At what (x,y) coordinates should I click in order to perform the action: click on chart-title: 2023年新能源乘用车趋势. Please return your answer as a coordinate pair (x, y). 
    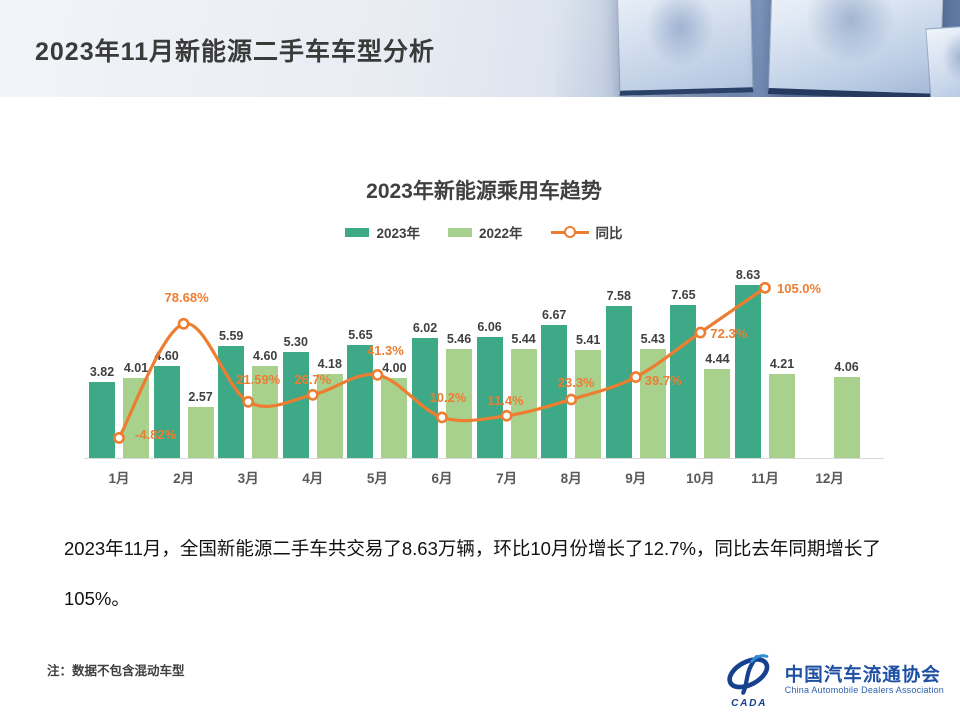
    Looking at the image, I should click on (484, 191).